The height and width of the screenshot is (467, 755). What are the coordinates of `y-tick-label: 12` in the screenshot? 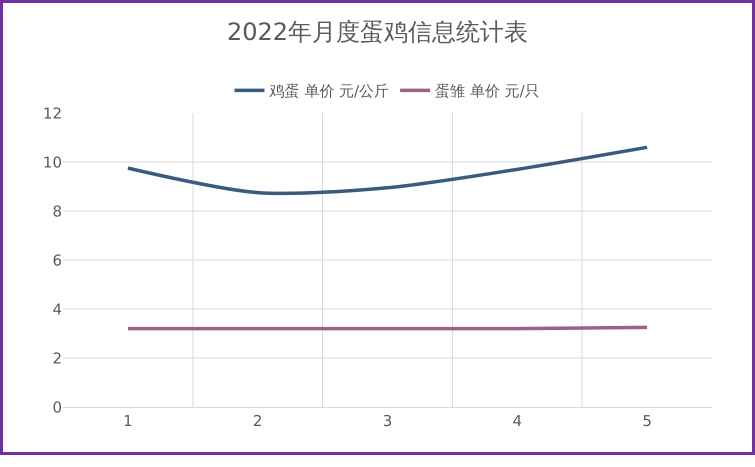 It's located at (52, 113).